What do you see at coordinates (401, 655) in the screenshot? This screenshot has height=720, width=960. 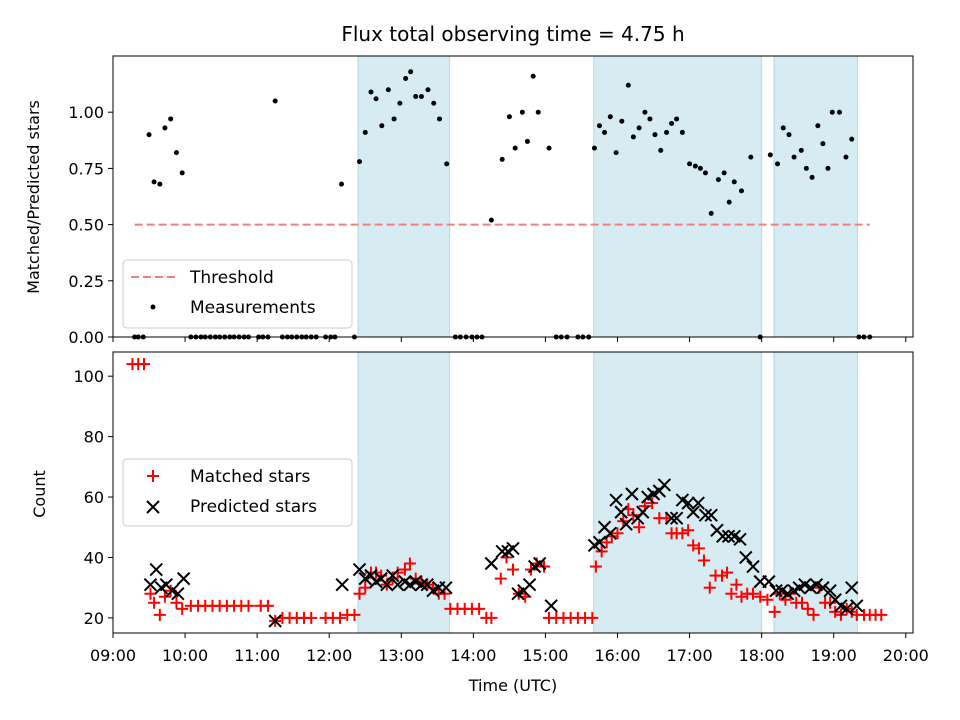 I see `x-tick-label: 13:00` at bounding box center [401, 655].